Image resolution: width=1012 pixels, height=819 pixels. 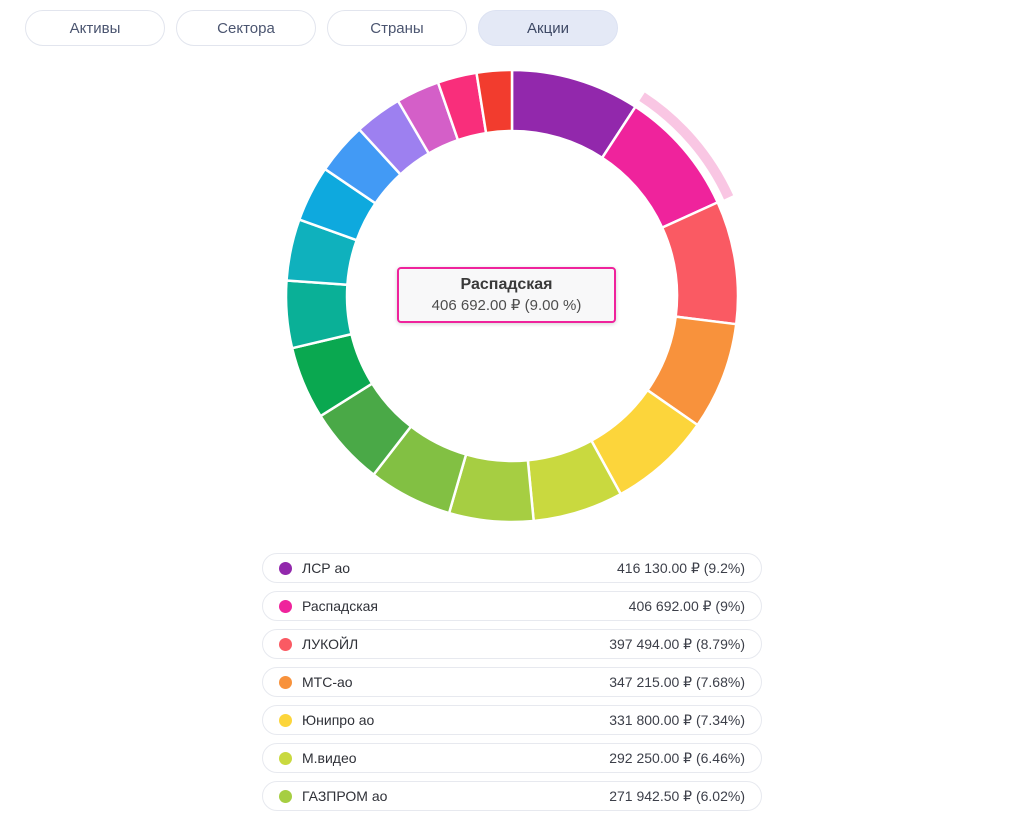 I want to click on legend-row: ГАЗПРОМ ао 271 942.50 ₽ (6.02%), so click(x=512, y=796).